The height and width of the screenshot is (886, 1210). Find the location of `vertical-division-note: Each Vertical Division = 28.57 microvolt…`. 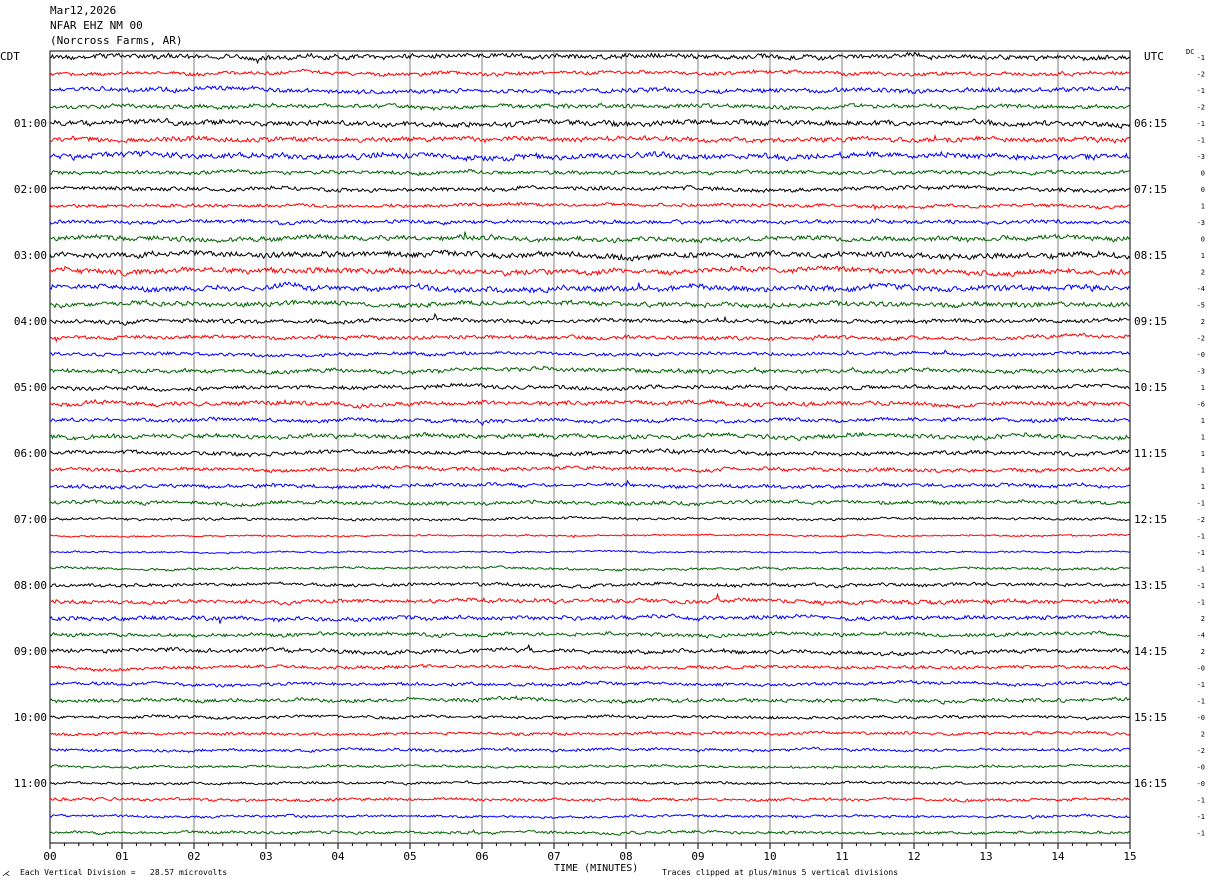

vertical-division-note: Each Vertical Division = 28.57 microvolt… is located at coordinates (124, 872).